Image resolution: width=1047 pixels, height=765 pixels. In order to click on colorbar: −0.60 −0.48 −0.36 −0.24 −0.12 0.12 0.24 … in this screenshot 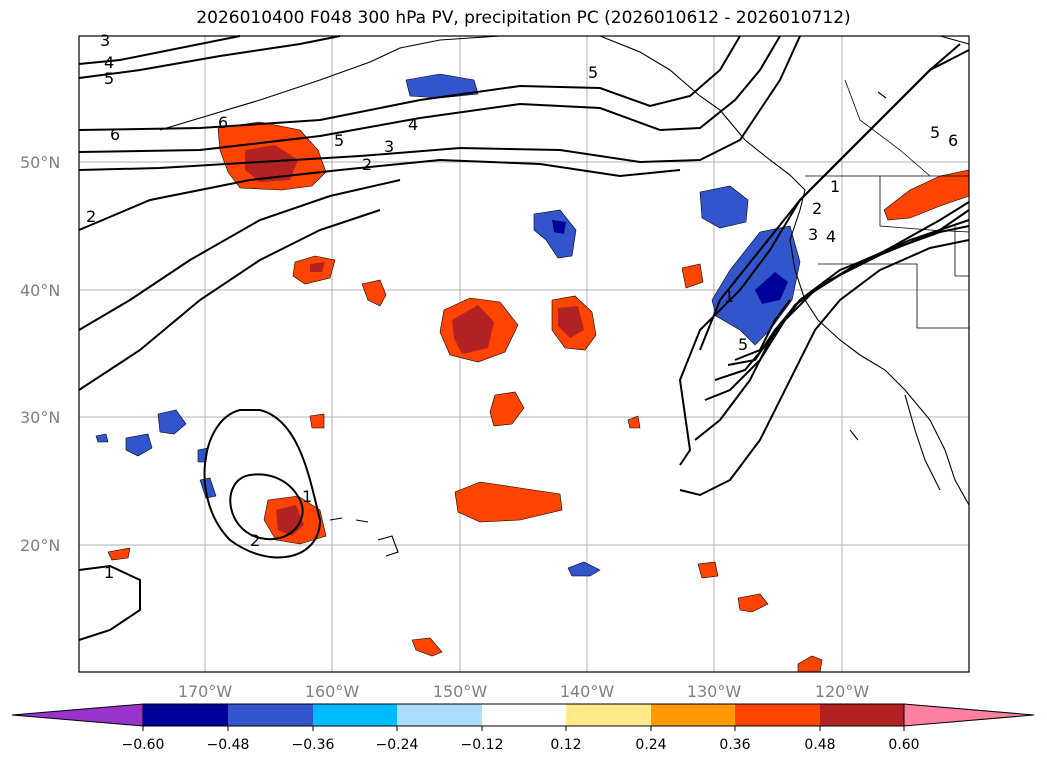, I will do `click(523, 728)`.